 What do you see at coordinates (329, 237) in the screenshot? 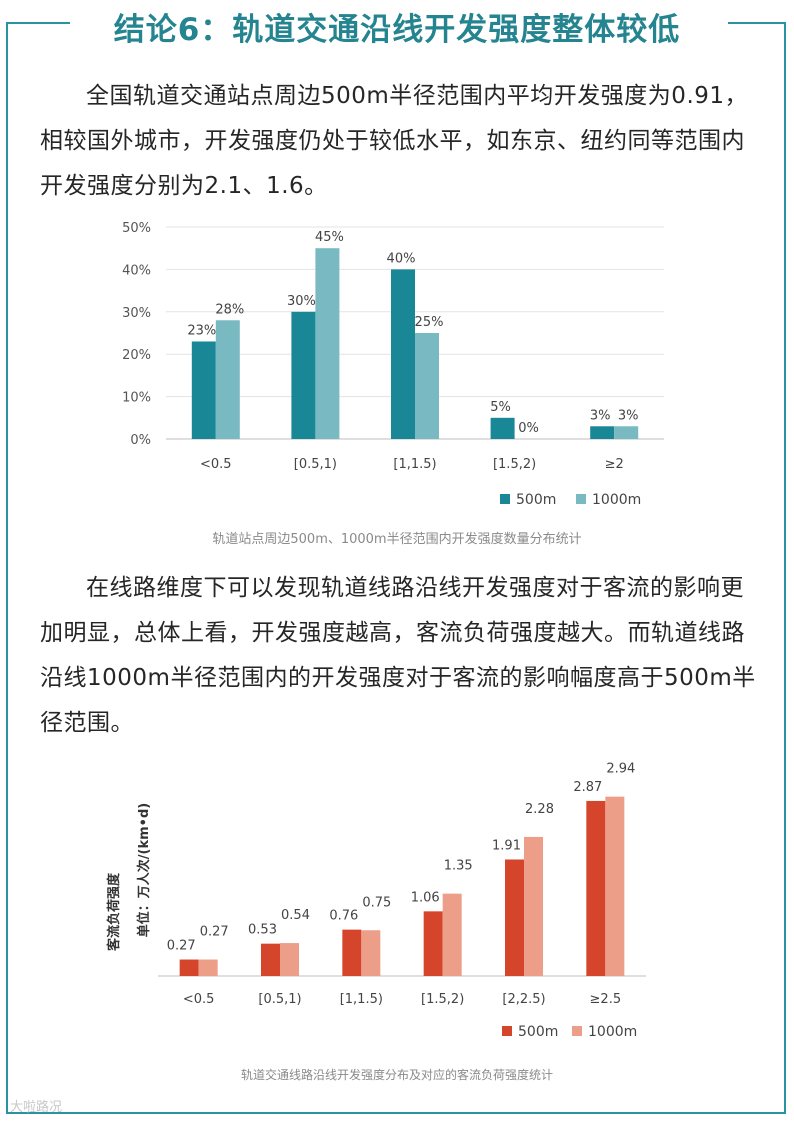
I see `data-label: 45%` at bounding box center [329, 237].